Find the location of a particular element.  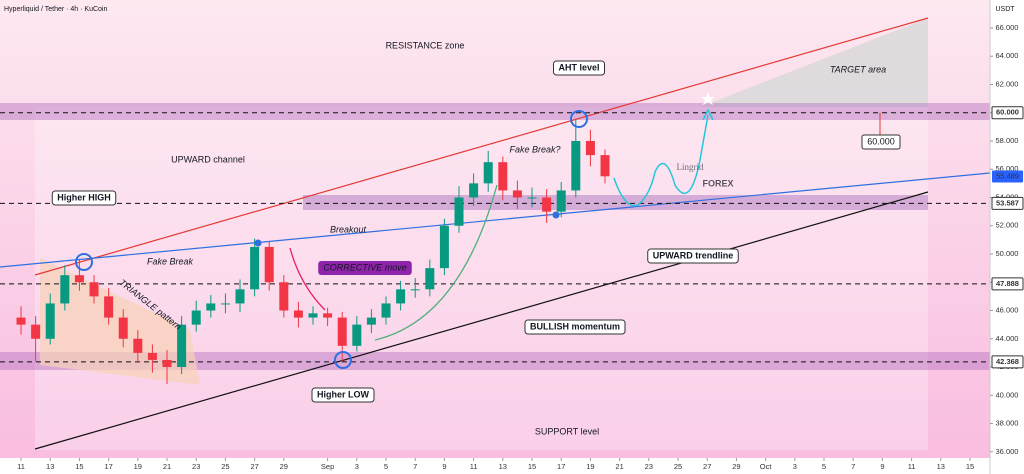

time-axis is located at coordinates (495, 466).